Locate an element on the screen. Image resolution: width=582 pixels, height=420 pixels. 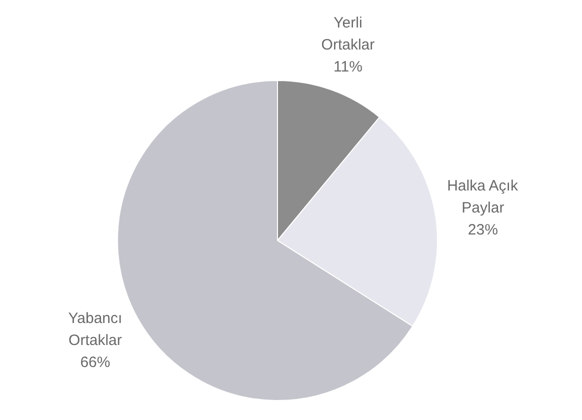
slice-label: Halka Açık Paylar is located at coordinates (482, 196).